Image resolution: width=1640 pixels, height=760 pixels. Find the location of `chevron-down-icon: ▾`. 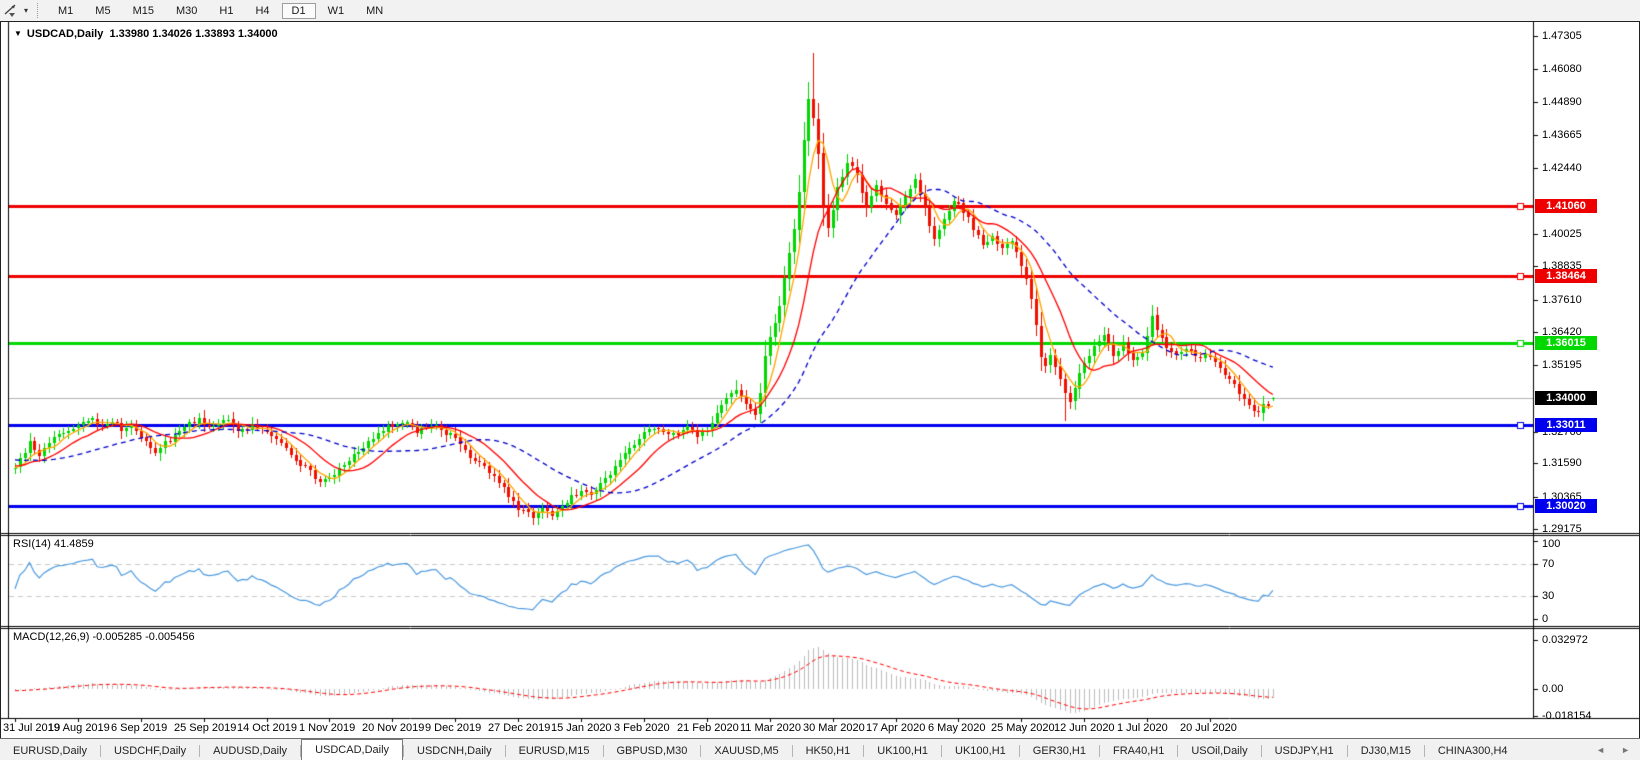

chevron-down-icon: ▾ is located at coordinates (26, 10).